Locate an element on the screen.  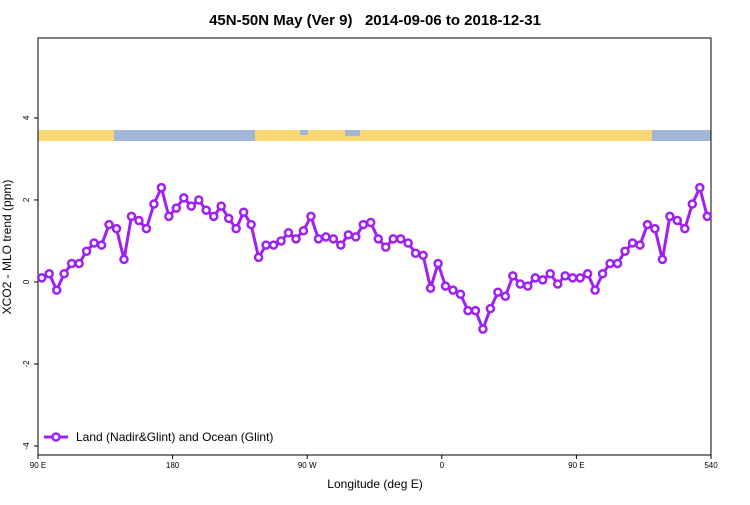
y-tick-label: 0 is located at coordinates (26, 281).